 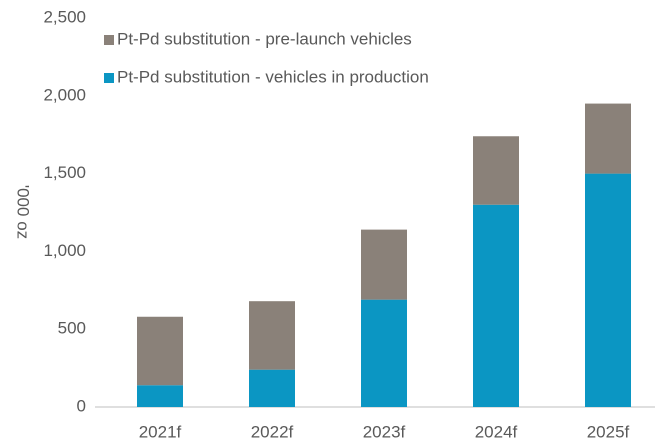 What do you see at coordinates (264, 38) in the screenshot?
I see `legend-label: Pt-Pd substitution - pre-launch vehicles` at bounding box center [264, 38].